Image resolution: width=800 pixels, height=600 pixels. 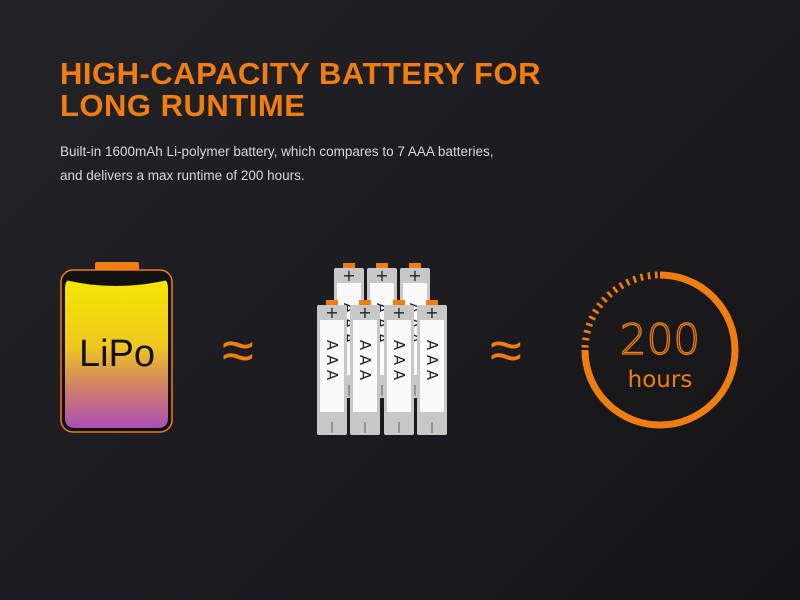 I want to click on runtime-value: 200, so click(x=660, y=339).